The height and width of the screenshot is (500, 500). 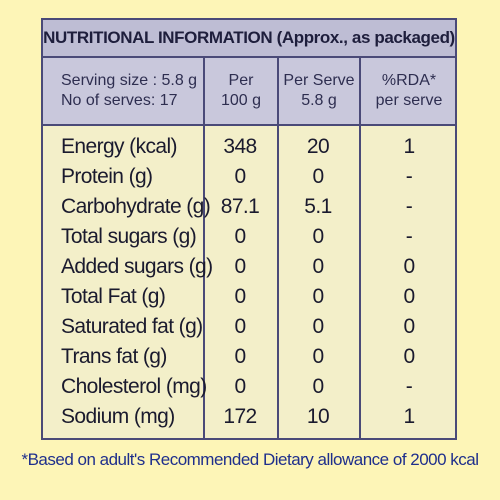 What do you see at coordinates (249, 237) in the screenshot?
I see `table-row: Total sugars (g) 0 0 -` at bounding box center [249, 237].